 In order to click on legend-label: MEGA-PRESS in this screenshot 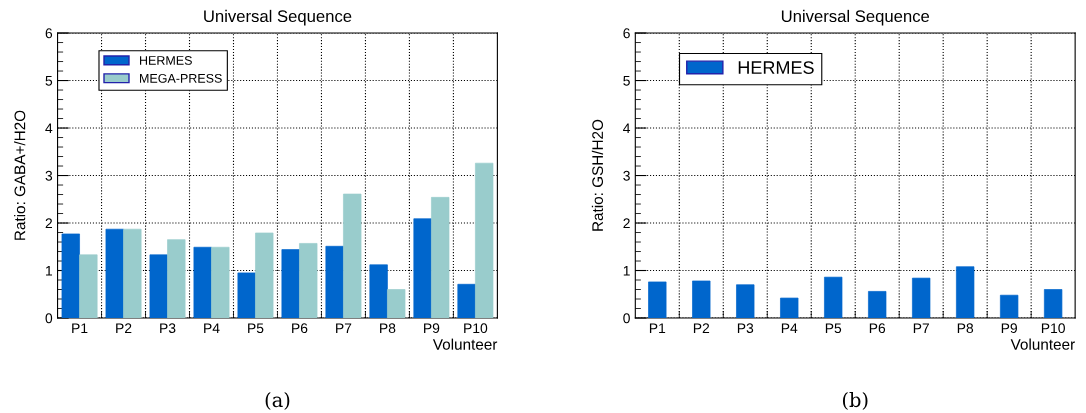, I will do `click(181, 78)`.